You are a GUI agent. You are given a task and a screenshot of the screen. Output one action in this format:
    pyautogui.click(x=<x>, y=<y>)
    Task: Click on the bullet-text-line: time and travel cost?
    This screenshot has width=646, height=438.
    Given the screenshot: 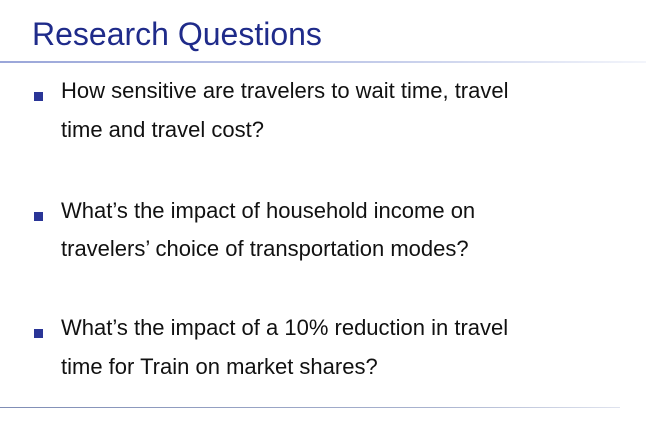 What is the action you would take?
    pyautogui.click(x=162, y=129)
    